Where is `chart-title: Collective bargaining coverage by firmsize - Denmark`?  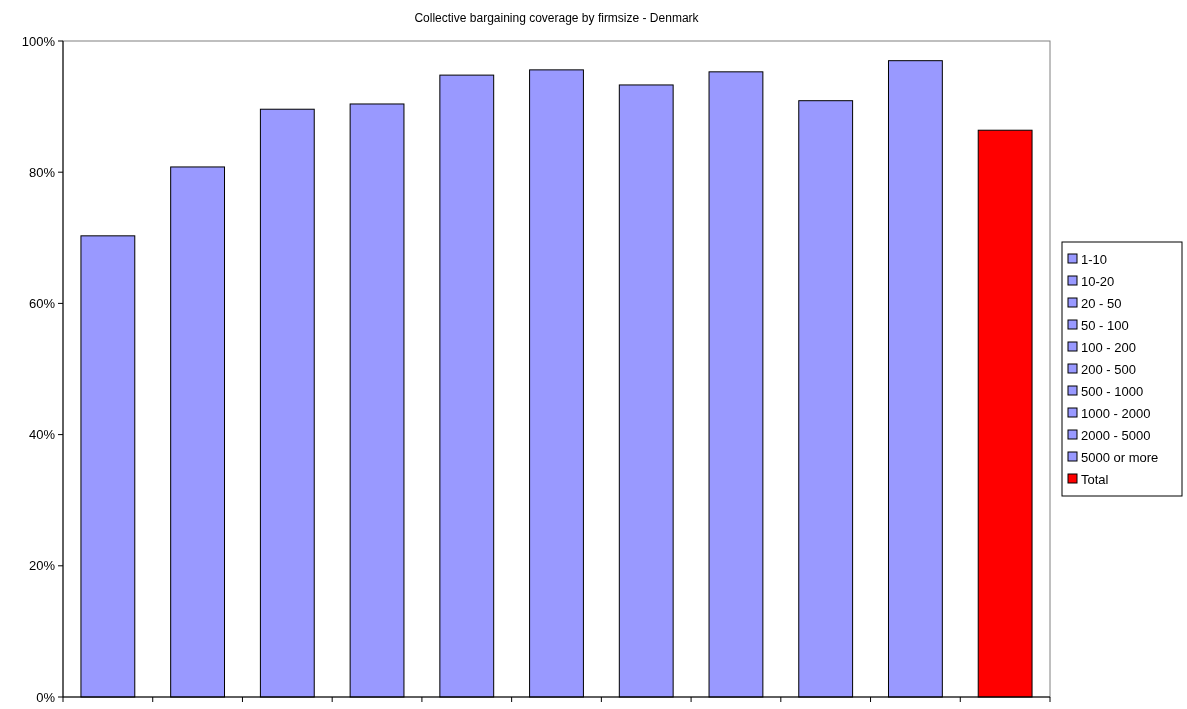 chart-title: Collective bargaining coverage by firmsize - Denmark is located at coordinates (557, 18).